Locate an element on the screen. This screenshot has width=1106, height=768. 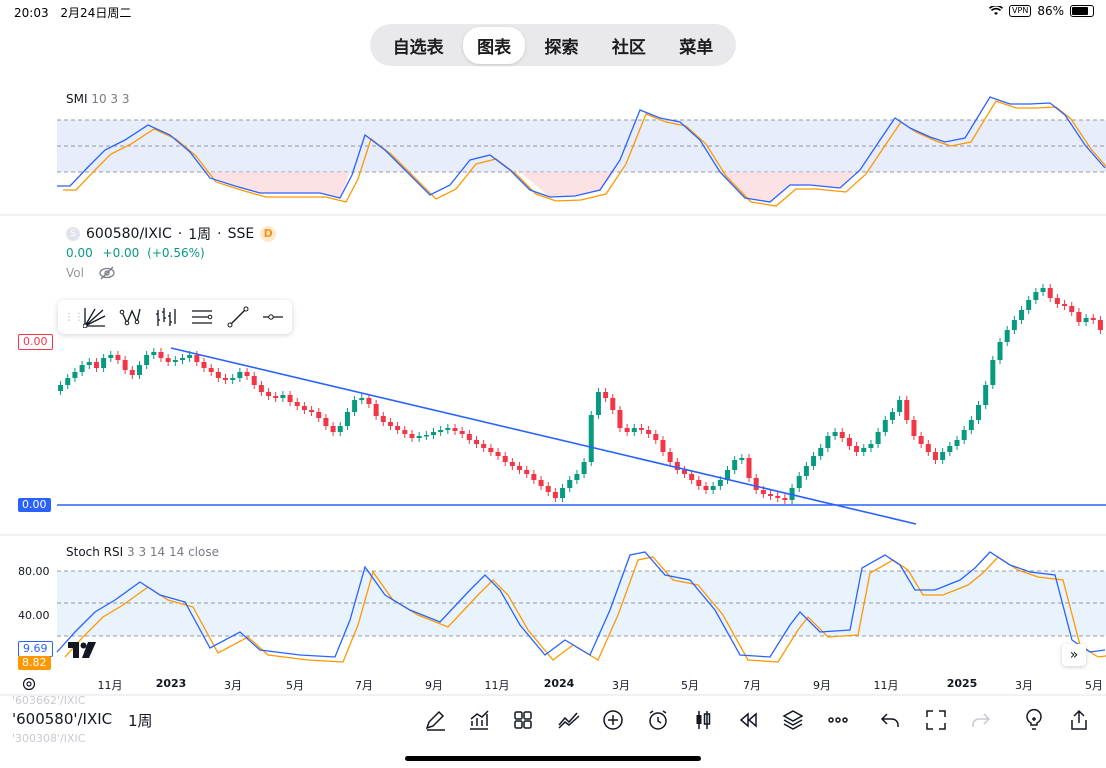
idea-icon is located at coordinates (1034, 720).